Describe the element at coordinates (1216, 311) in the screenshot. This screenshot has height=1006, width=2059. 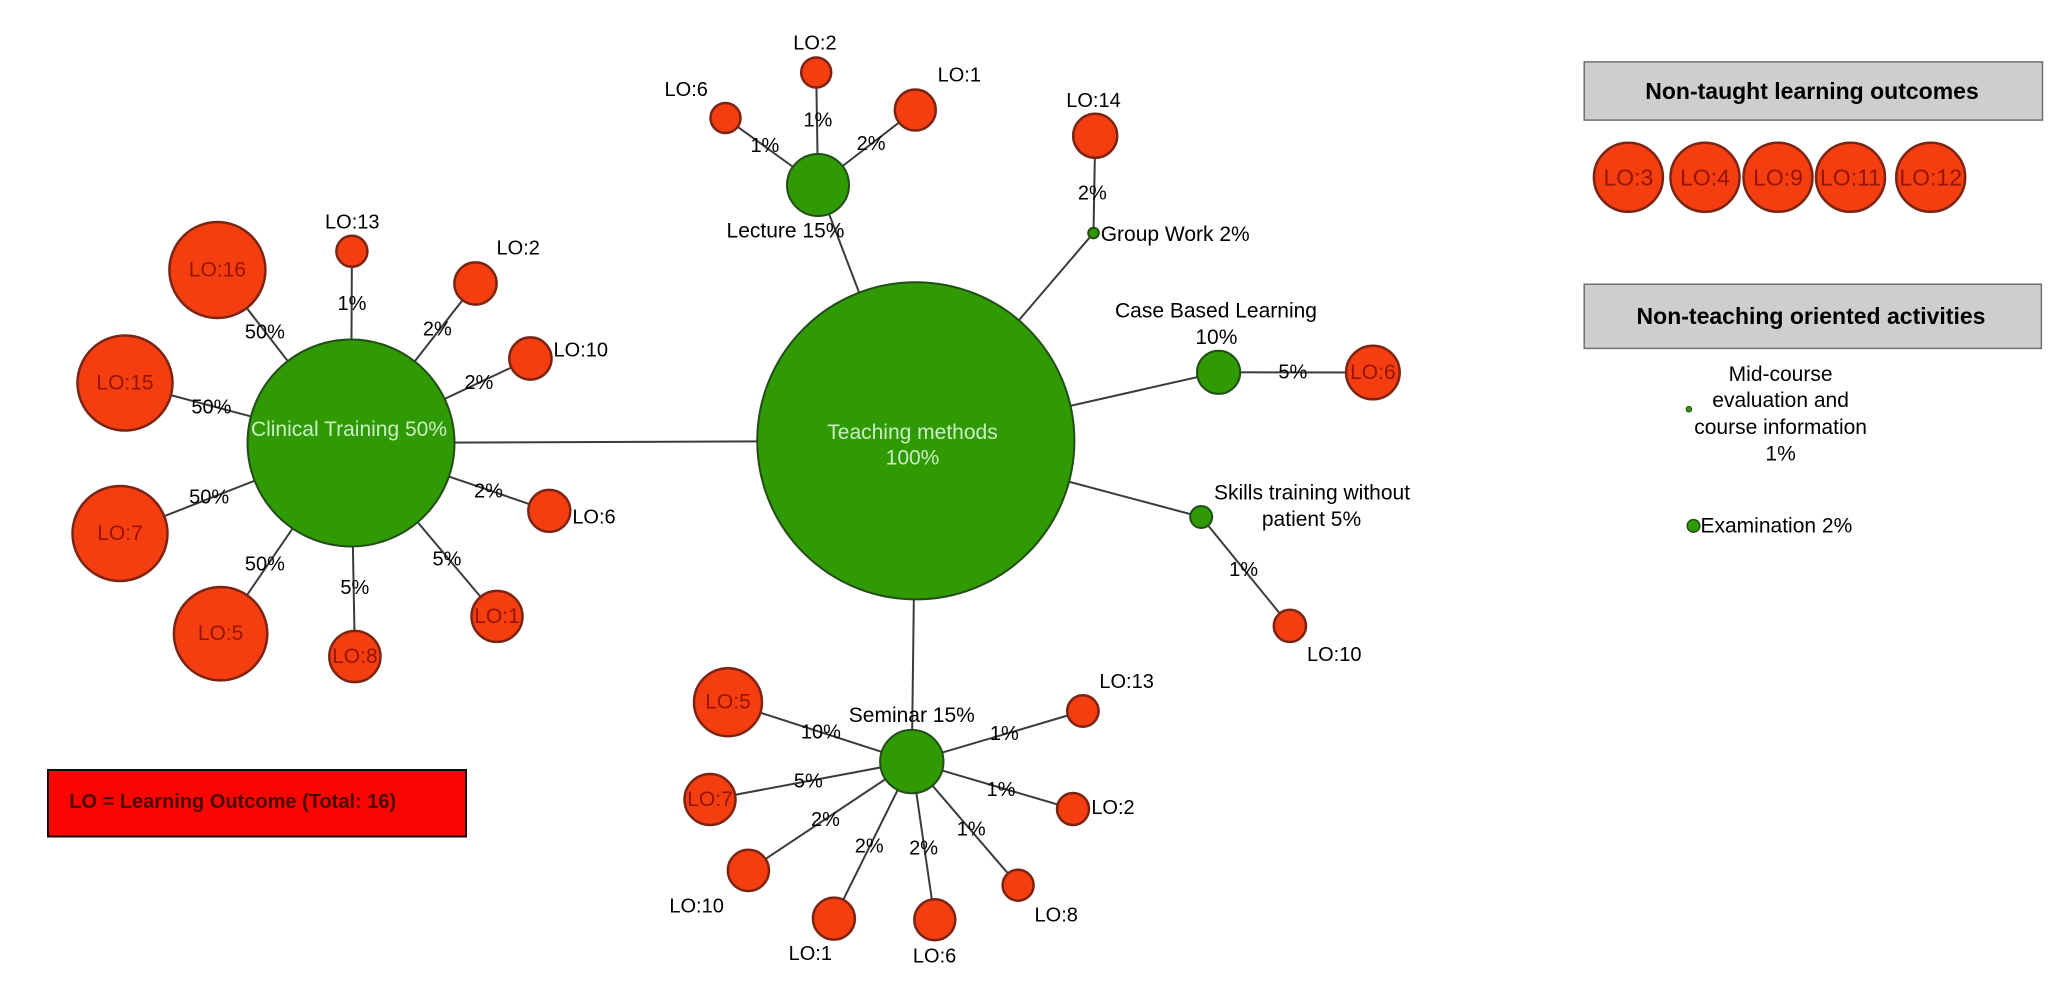
I see `svg-text: Case Based Learning` at that location.